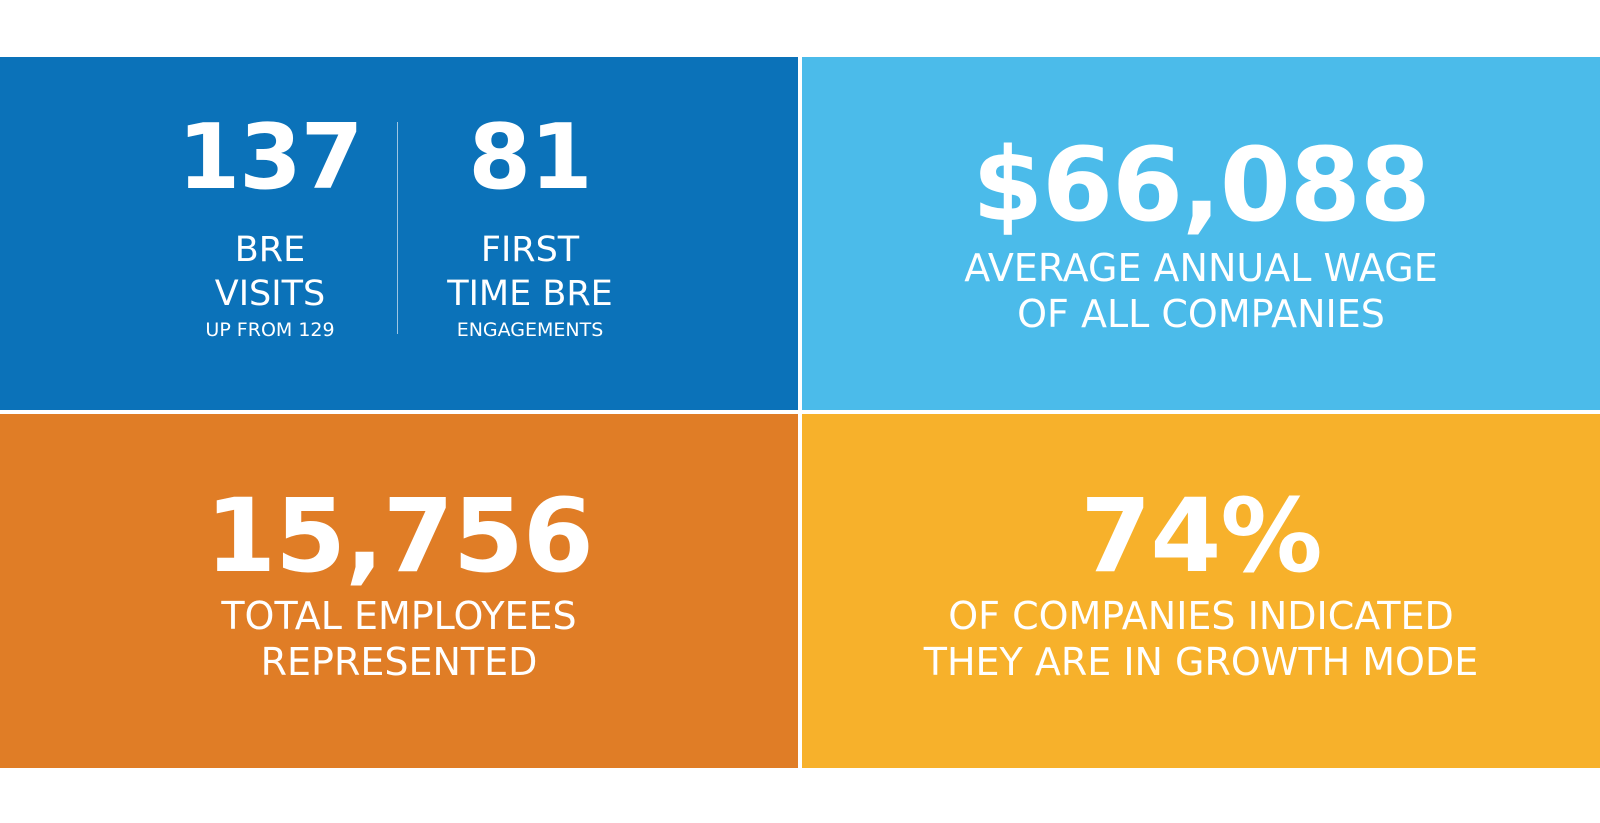 The width and height of the screenshot is (1600, 823). Describe the element at coordinates (530, 157) in the screenshot. I see `first-time-bre-number: 81` at that location.